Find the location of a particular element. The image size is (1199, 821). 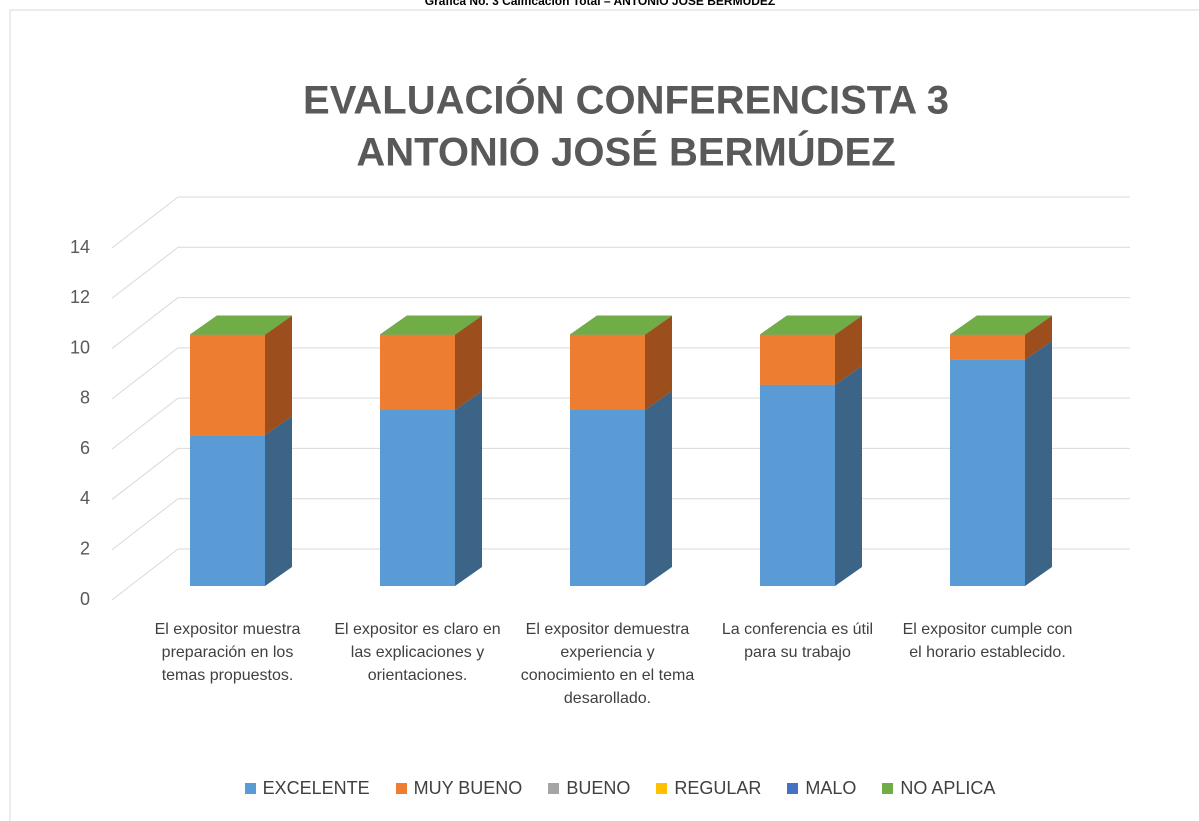

legend-item: NO APLICA is located at coordinates (938, 788).